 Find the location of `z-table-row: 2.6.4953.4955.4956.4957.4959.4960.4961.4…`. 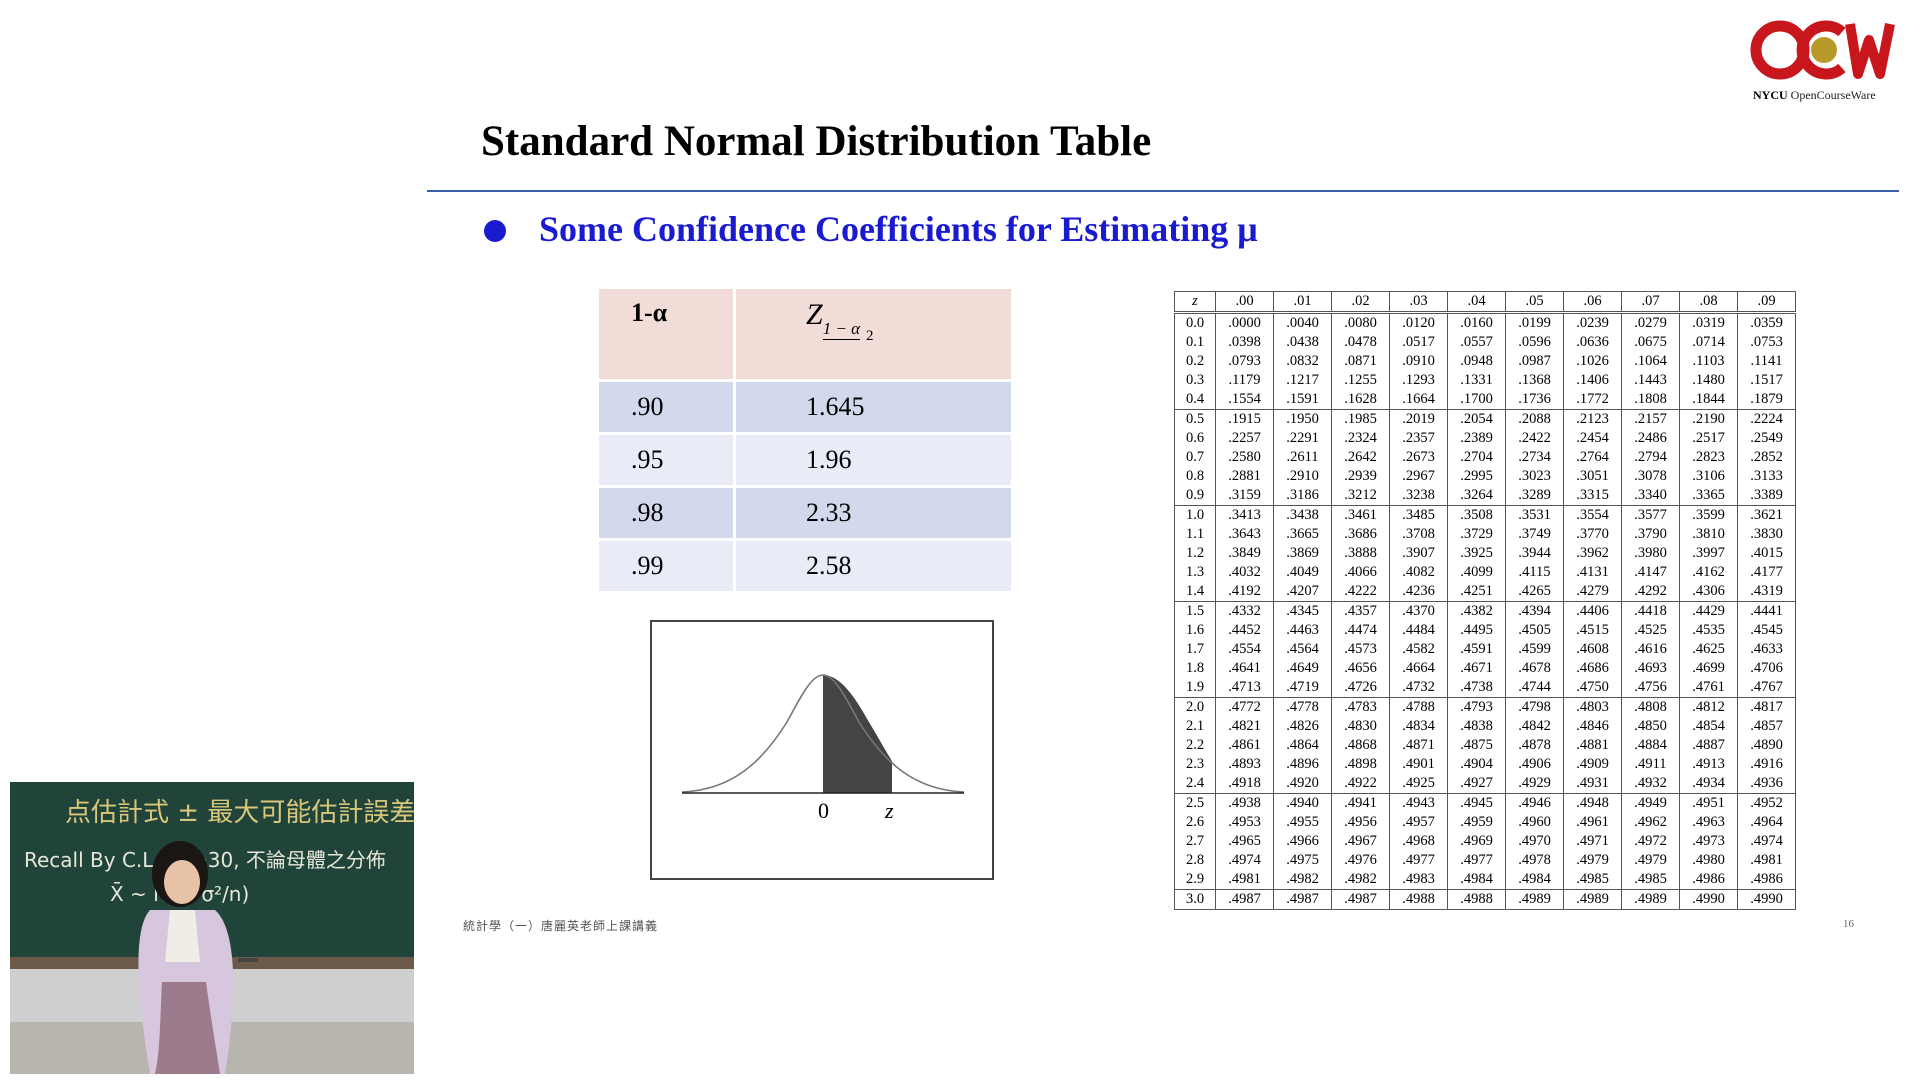

z-table-row: 2.6.4953.4955.4956.4957.4959.4960.4961.4… is located at coordinates (1485, 822).